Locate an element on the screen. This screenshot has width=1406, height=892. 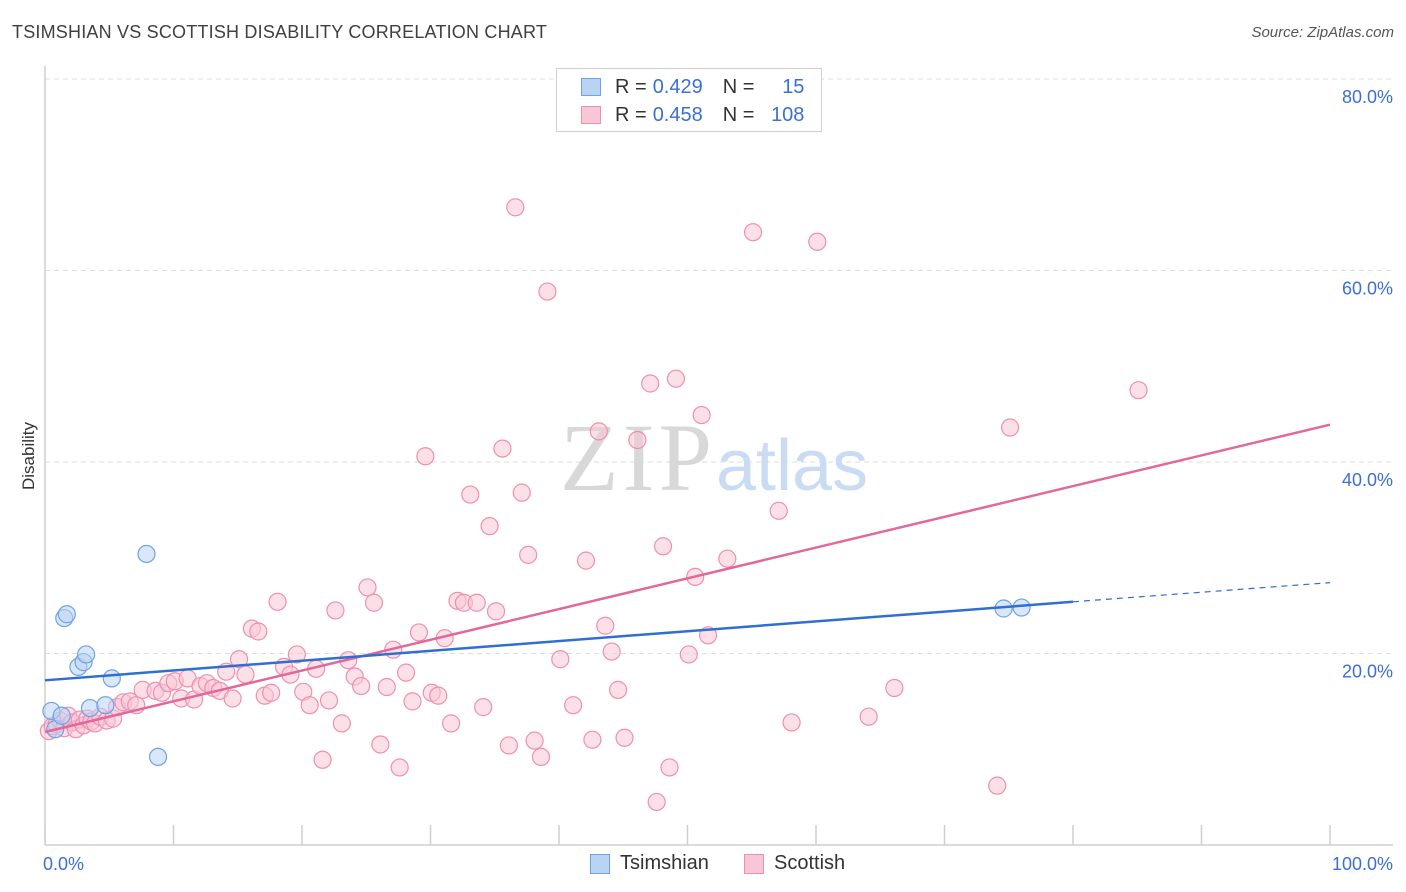
legend-item-tsimshian: Tsimshian is located at coordinates (649, 863).